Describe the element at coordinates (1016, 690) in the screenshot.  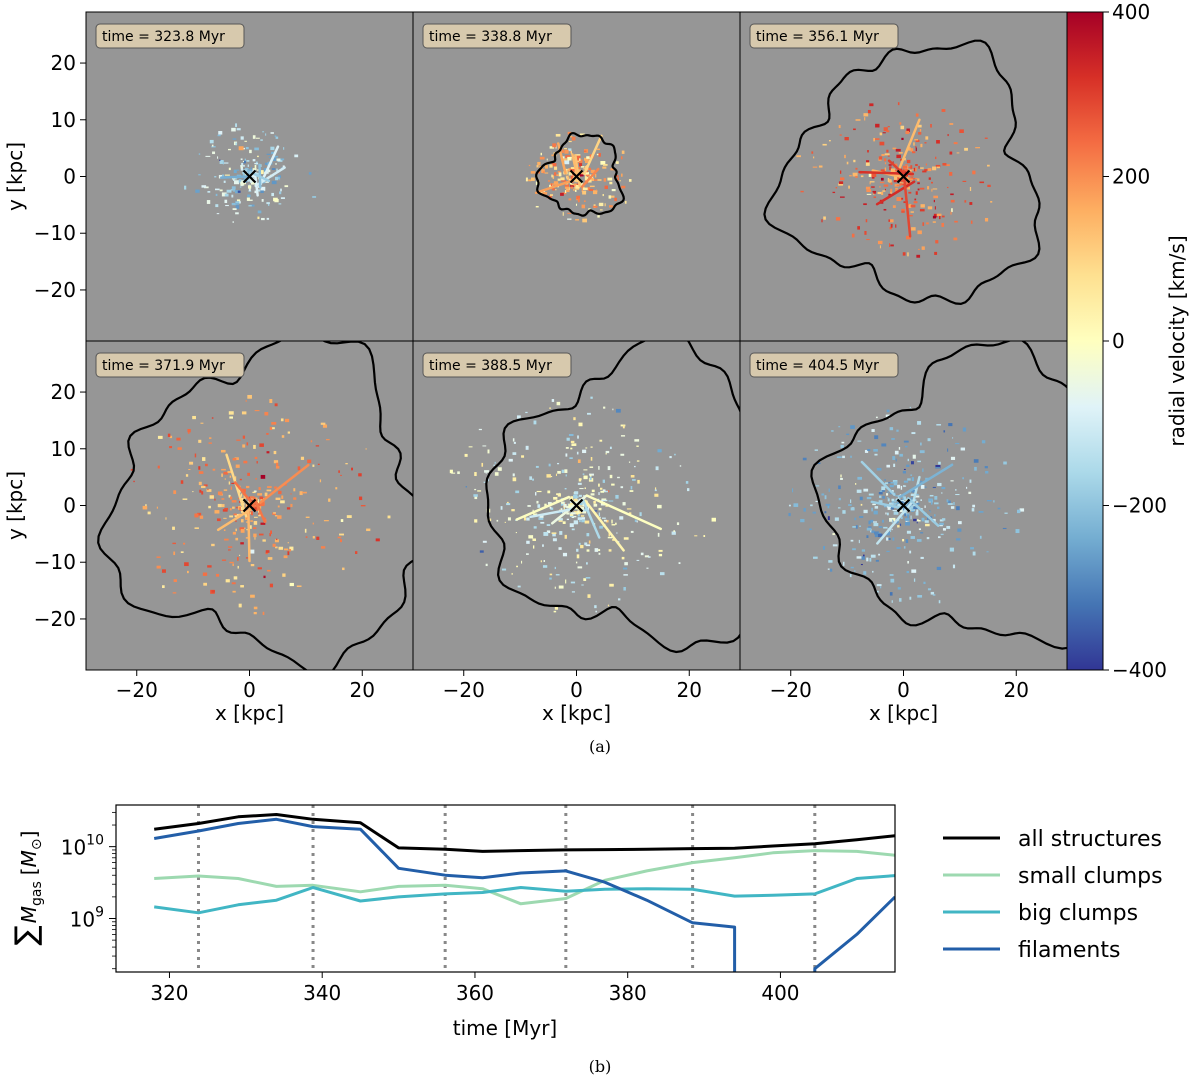
I see `x-tick-label: 20` at that location.